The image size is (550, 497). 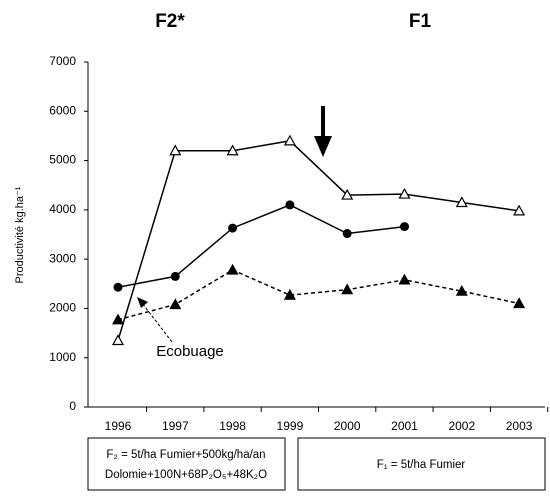 What do you see at coordinates (62, 61) in the screenshot?
I see `y-tick-label: 7000` at bounding box center [62, 61].